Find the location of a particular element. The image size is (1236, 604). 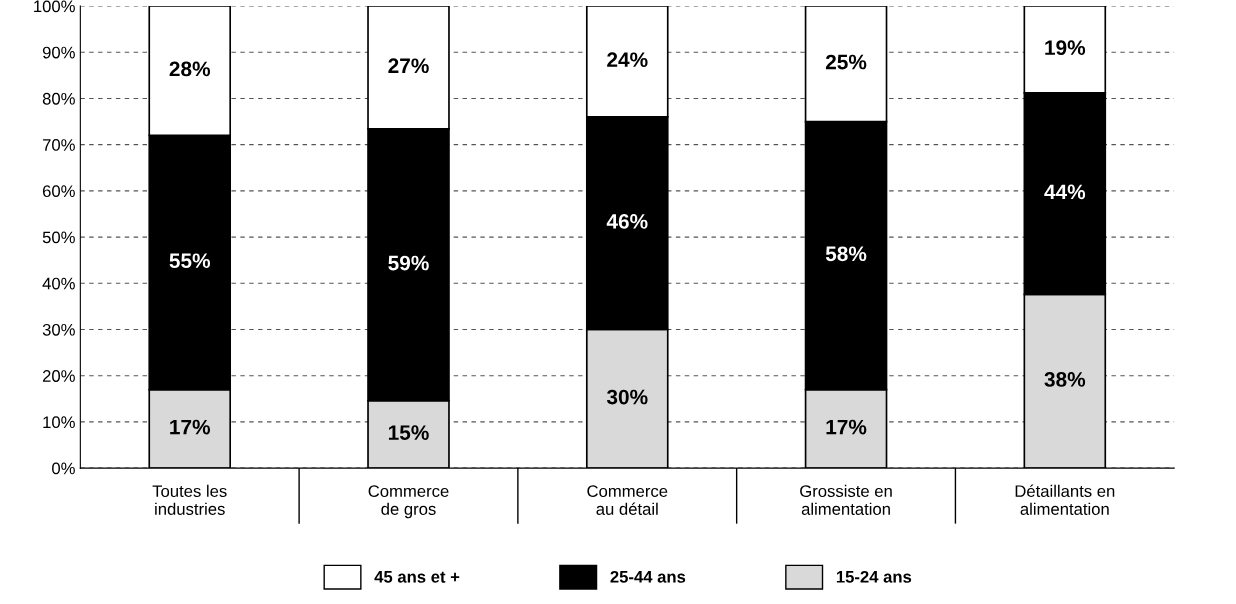

data-label: 25% is located at coordinates (846, 62).